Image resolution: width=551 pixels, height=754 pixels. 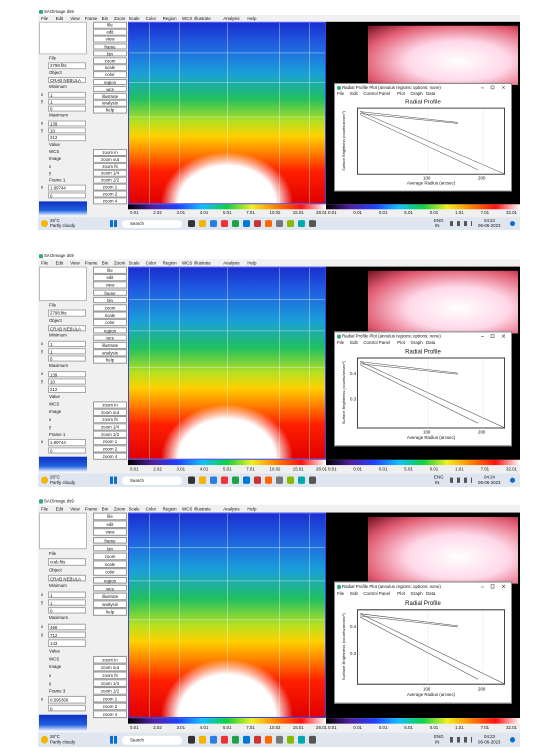 What do you see at coordinates (110, 308) in the screenshot?
I see `button: zoom` at bounding box center [110, 308].